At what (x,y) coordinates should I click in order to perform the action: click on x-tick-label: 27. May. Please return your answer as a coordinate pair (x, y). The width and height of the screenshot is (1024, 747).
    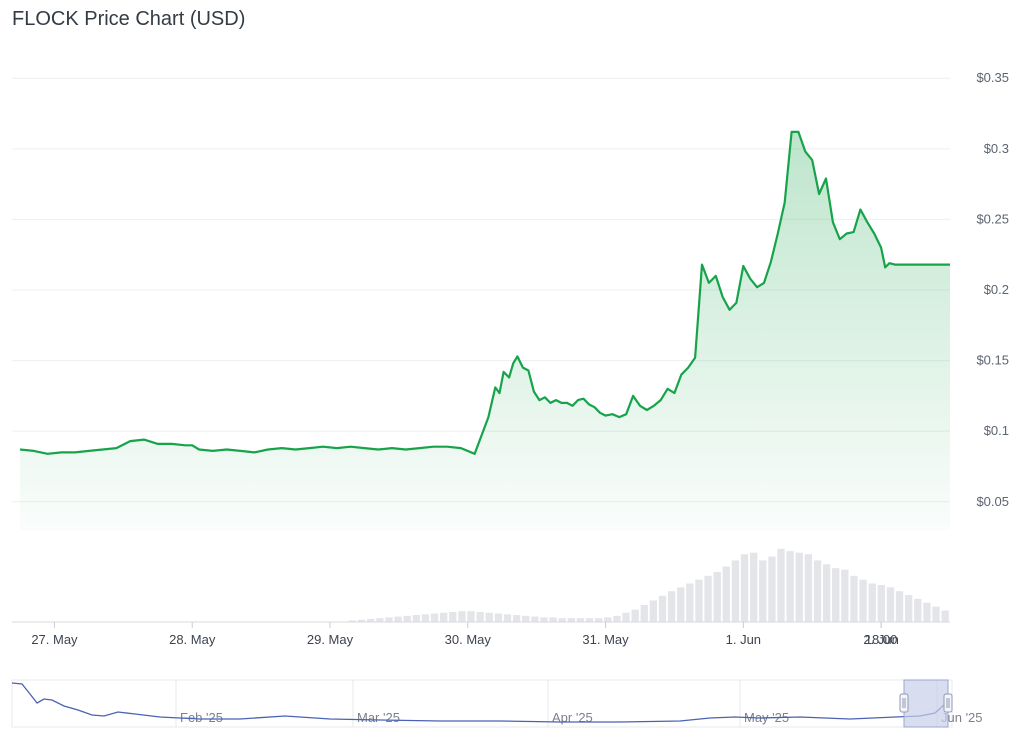
    Looking at the image, I should click on (54, 639).